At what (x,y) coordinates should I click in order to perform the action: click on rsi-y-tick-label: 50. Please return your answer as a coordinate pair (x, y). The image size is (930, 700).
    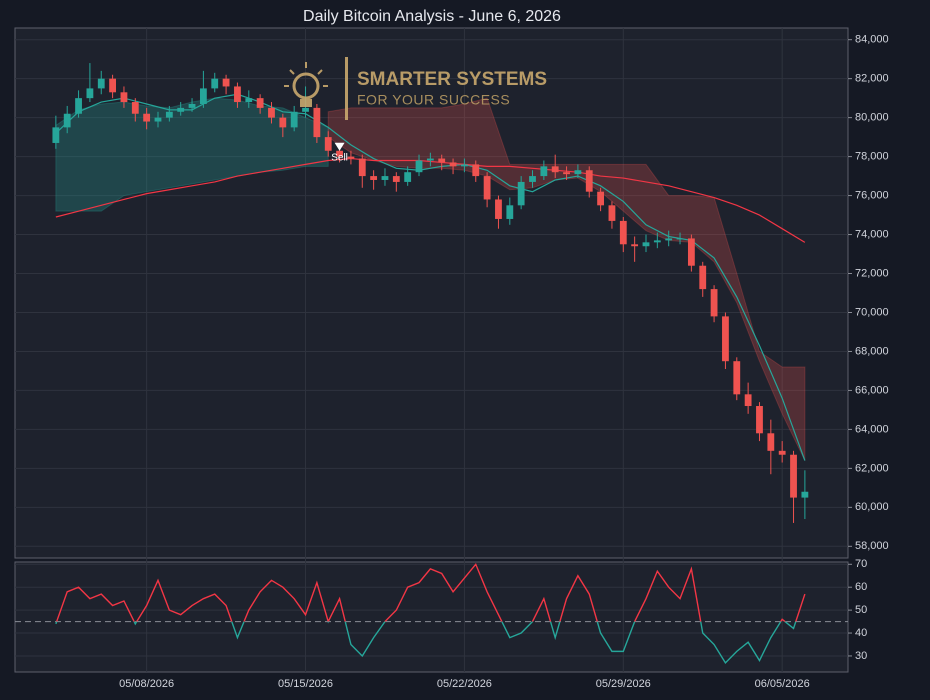
    Looking at the image, I should click on (861, 610).